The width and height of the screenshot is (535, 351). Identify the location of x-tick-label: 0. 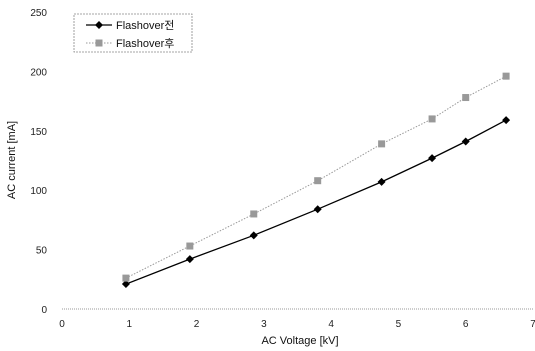
(62, 324).